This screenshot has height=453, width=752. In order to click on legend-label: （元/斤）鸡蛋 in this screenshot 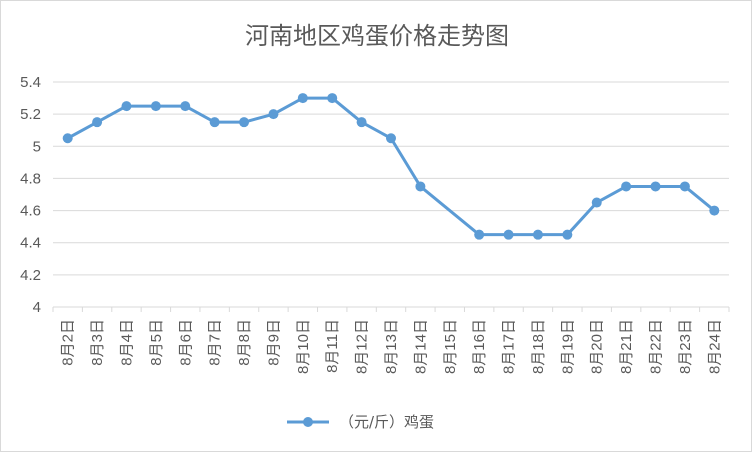, I will do `click(386, 422)`.